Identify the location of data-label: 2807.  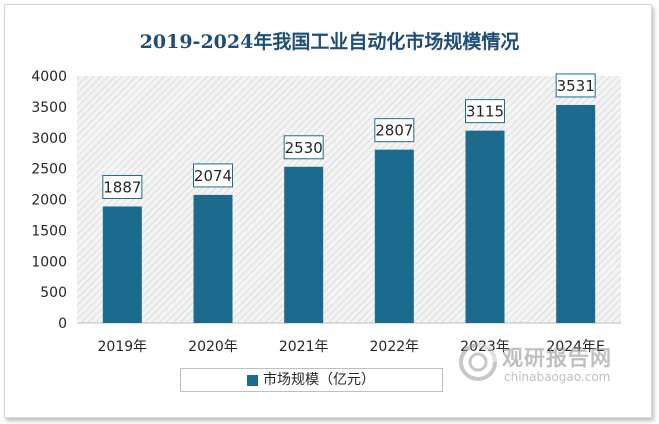
(394, 131).